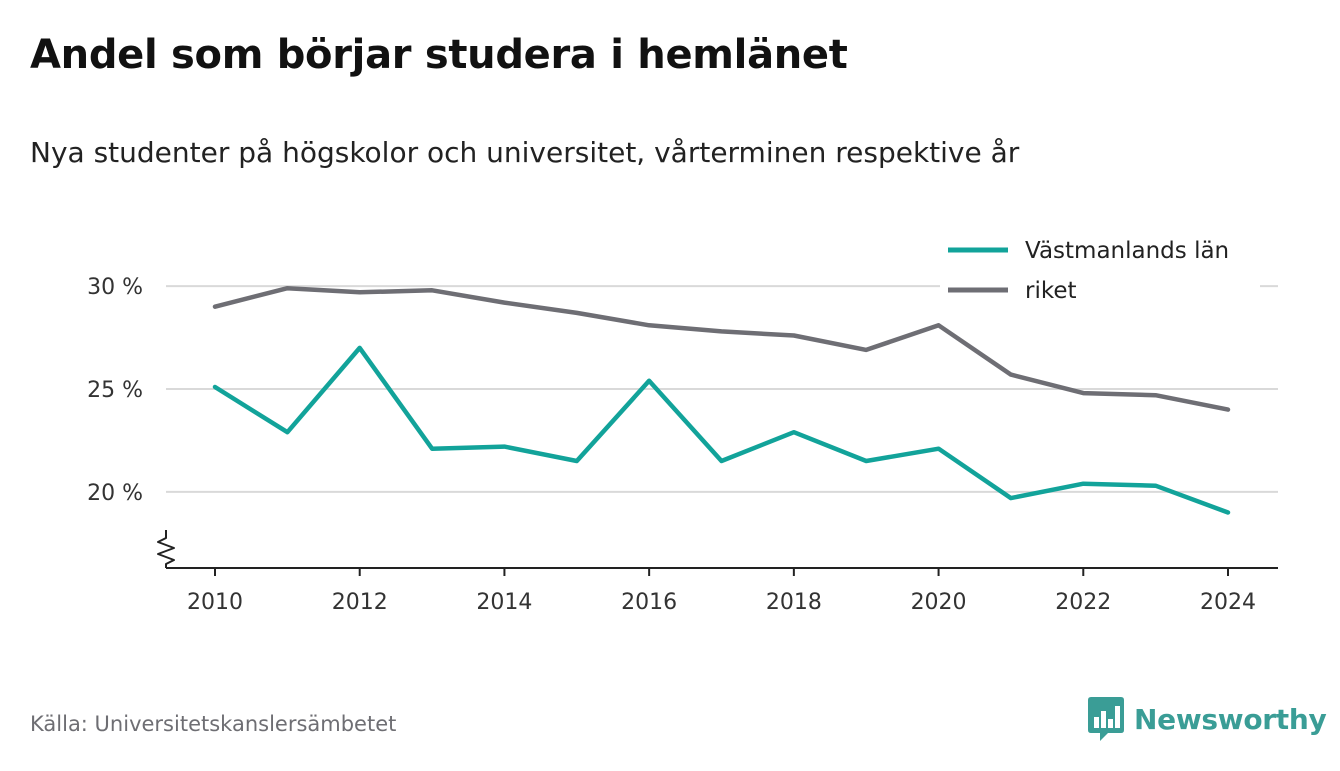 This screenshot has width=1340, height=771. I want to click on legend-label: Västmanlands län, so click(1127, 251).